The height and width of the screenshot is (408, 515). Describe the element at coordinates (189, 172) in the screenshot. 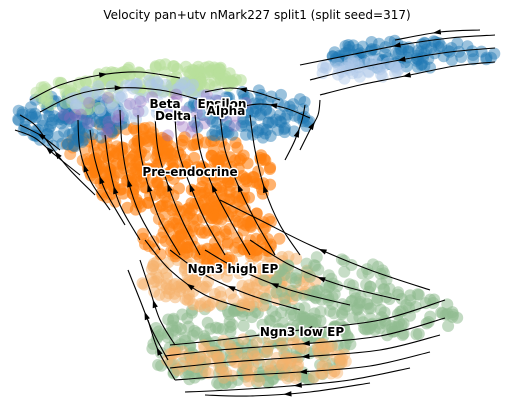

I see `cluster-label-pre-endocrine: Pre-endocrine` at that location.